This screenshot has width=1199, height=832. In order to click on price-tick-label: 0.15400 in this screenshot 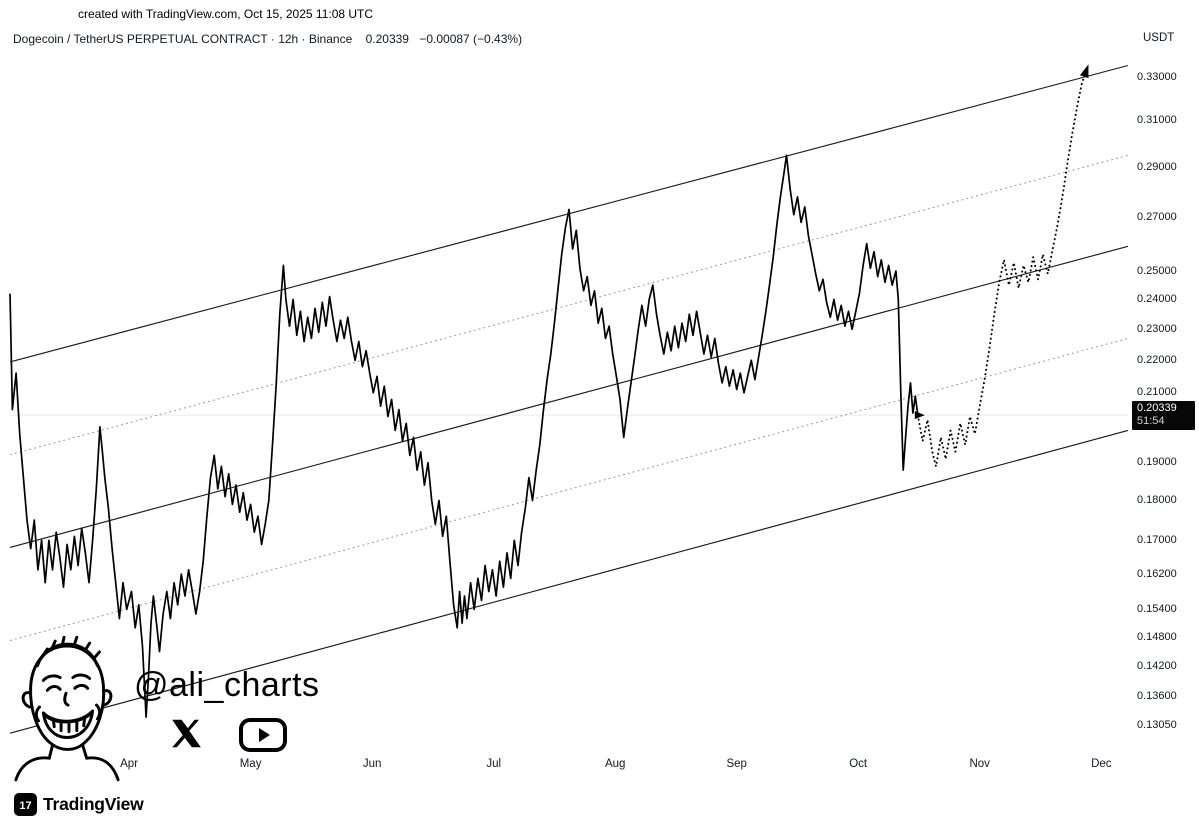, I will do `click(1157, 608)`.